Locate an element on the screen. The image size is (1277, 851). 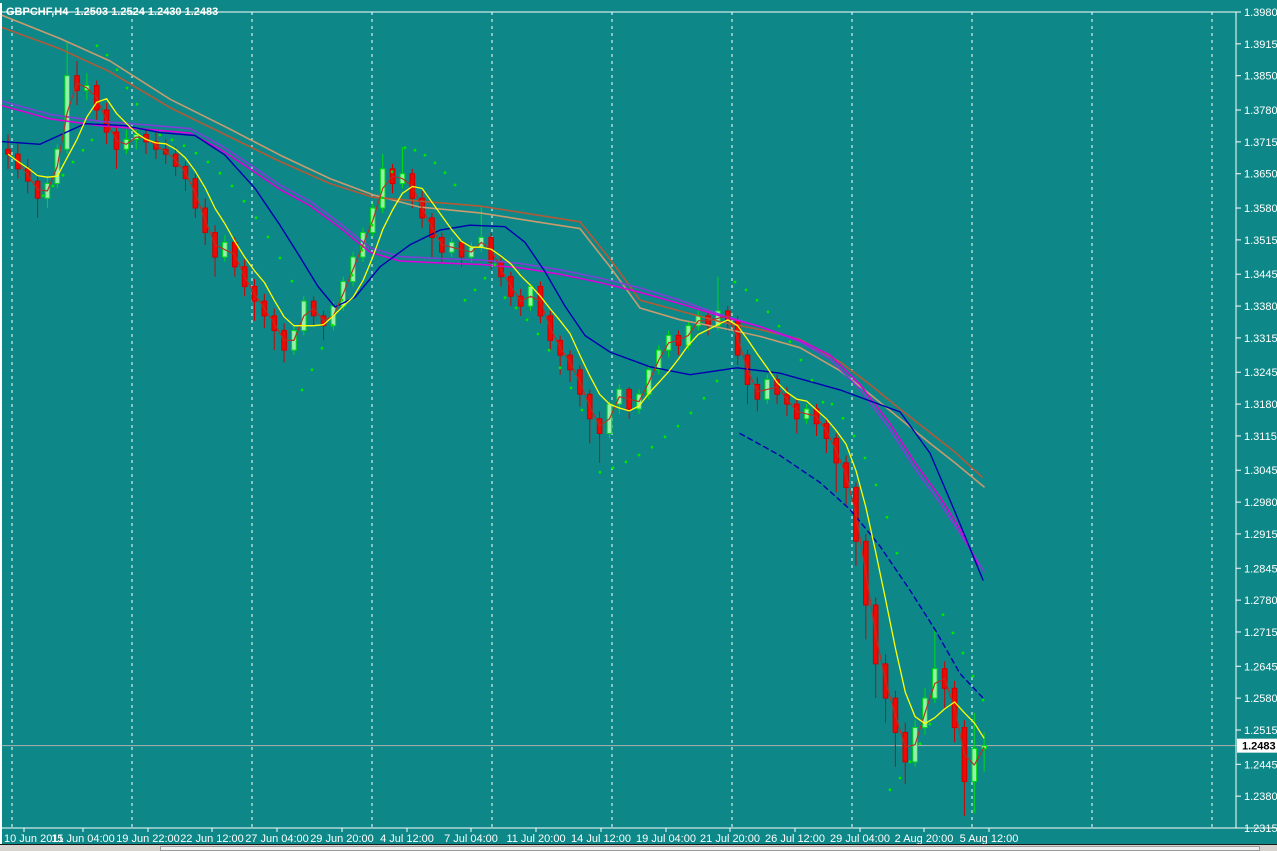
price-axis-label: 1.3380 is located at coordinates (1260, 307).